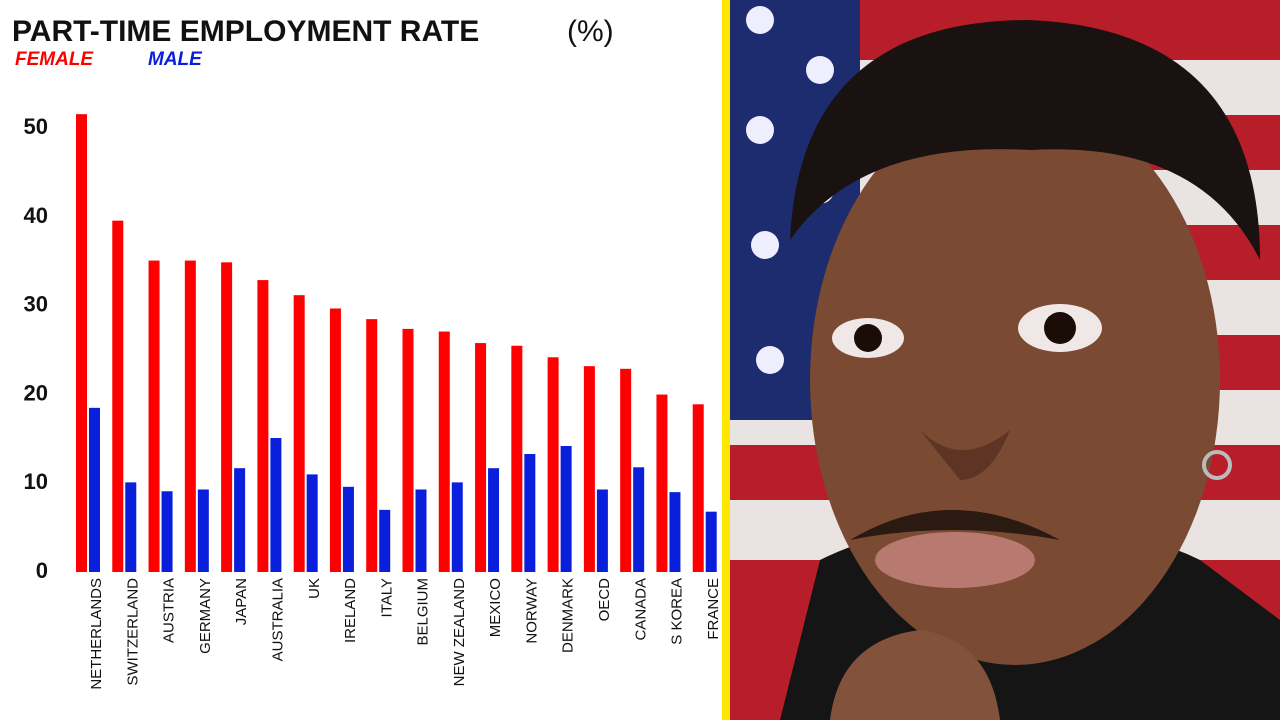  What do you see at coordinates (568, 615) in the screenshot?
I see `x-tick-label: DENMARK` at bounding box center [568, 615].